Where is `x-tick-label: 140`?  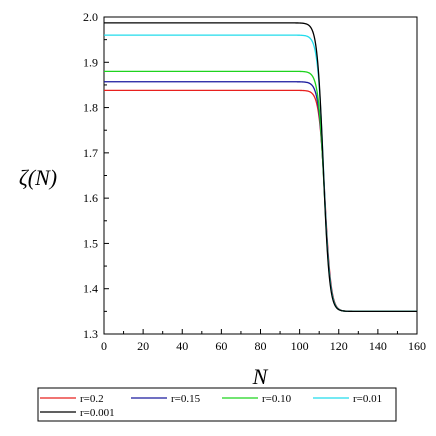 x-tick-label: 140 is located at coordinates (378, 346).